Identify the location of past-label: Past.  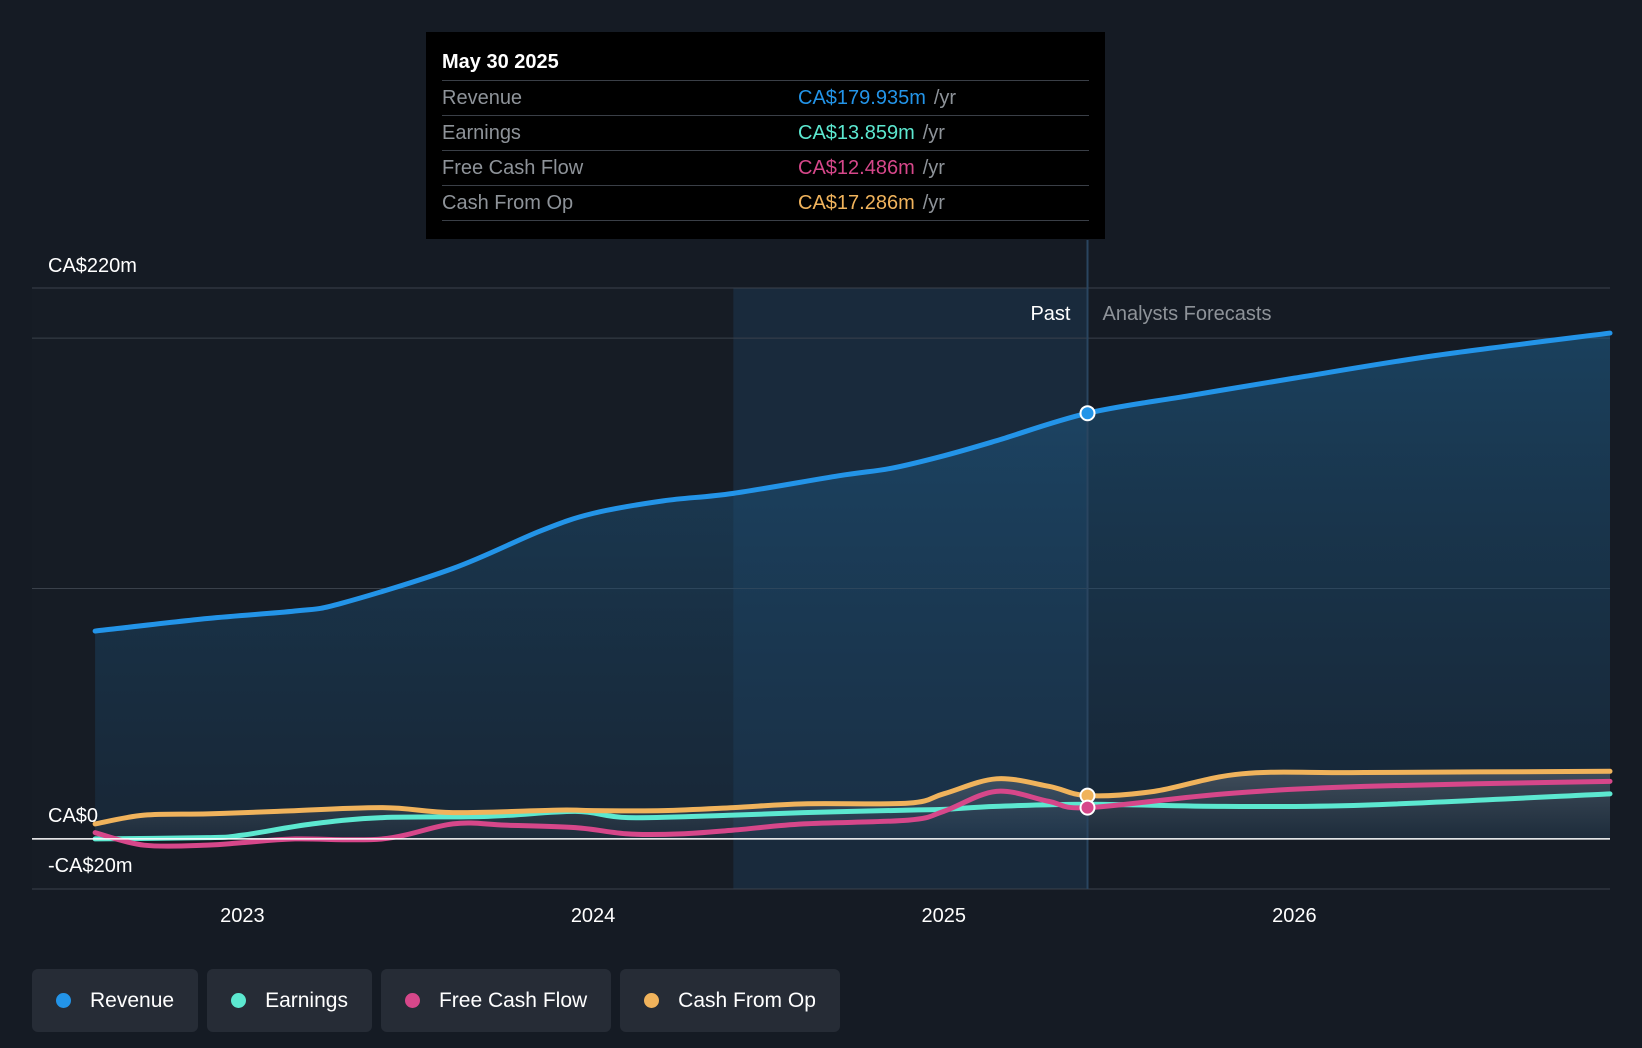
(1050, 314).